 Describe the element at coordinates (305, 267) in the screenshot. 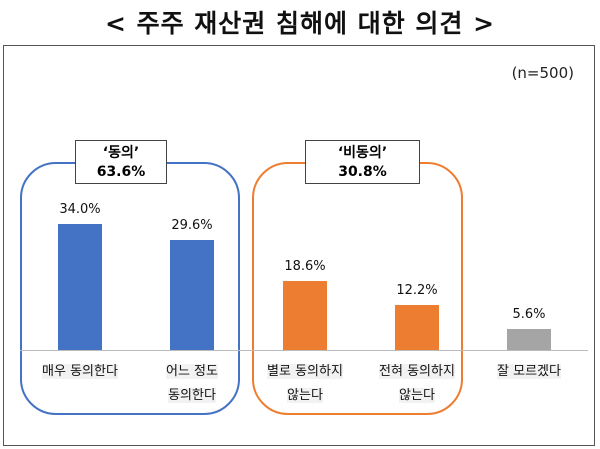

I see `data-label: 18.6%` at that location.